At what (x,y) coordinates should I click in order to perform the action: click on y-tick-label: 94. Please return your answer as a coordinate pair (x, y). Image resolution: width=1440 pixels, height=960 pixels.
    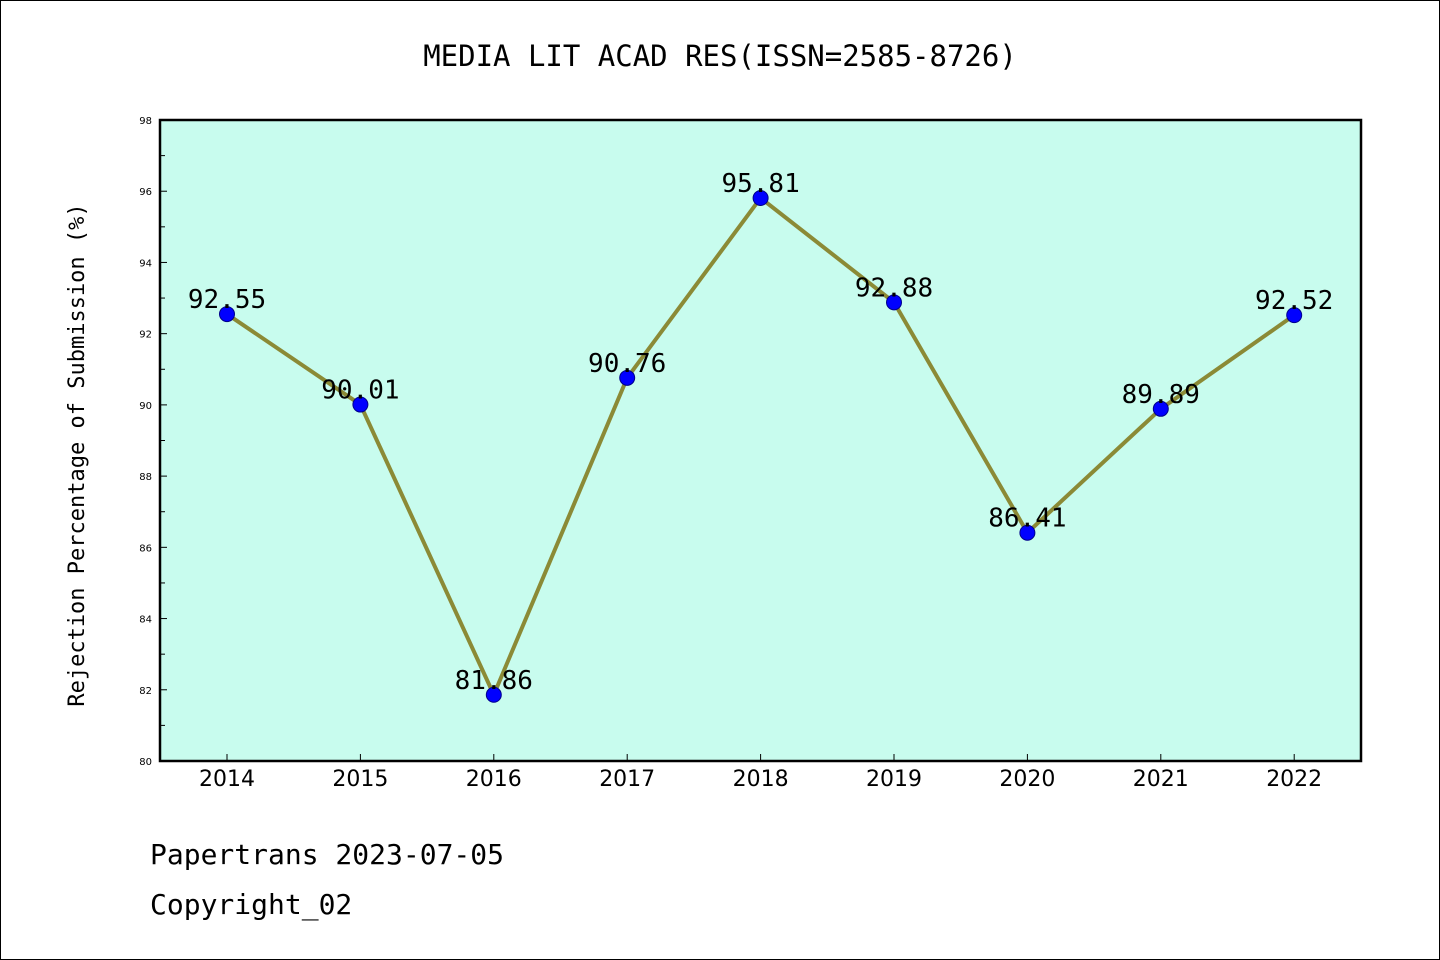
    Looking at the image, I should click on (145, 263).